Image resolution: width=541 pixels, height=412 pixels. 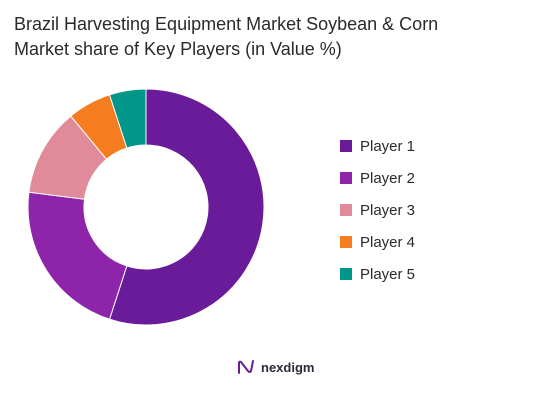 I want to click on brand-name: nexdigm, so click(x=288, y=367).